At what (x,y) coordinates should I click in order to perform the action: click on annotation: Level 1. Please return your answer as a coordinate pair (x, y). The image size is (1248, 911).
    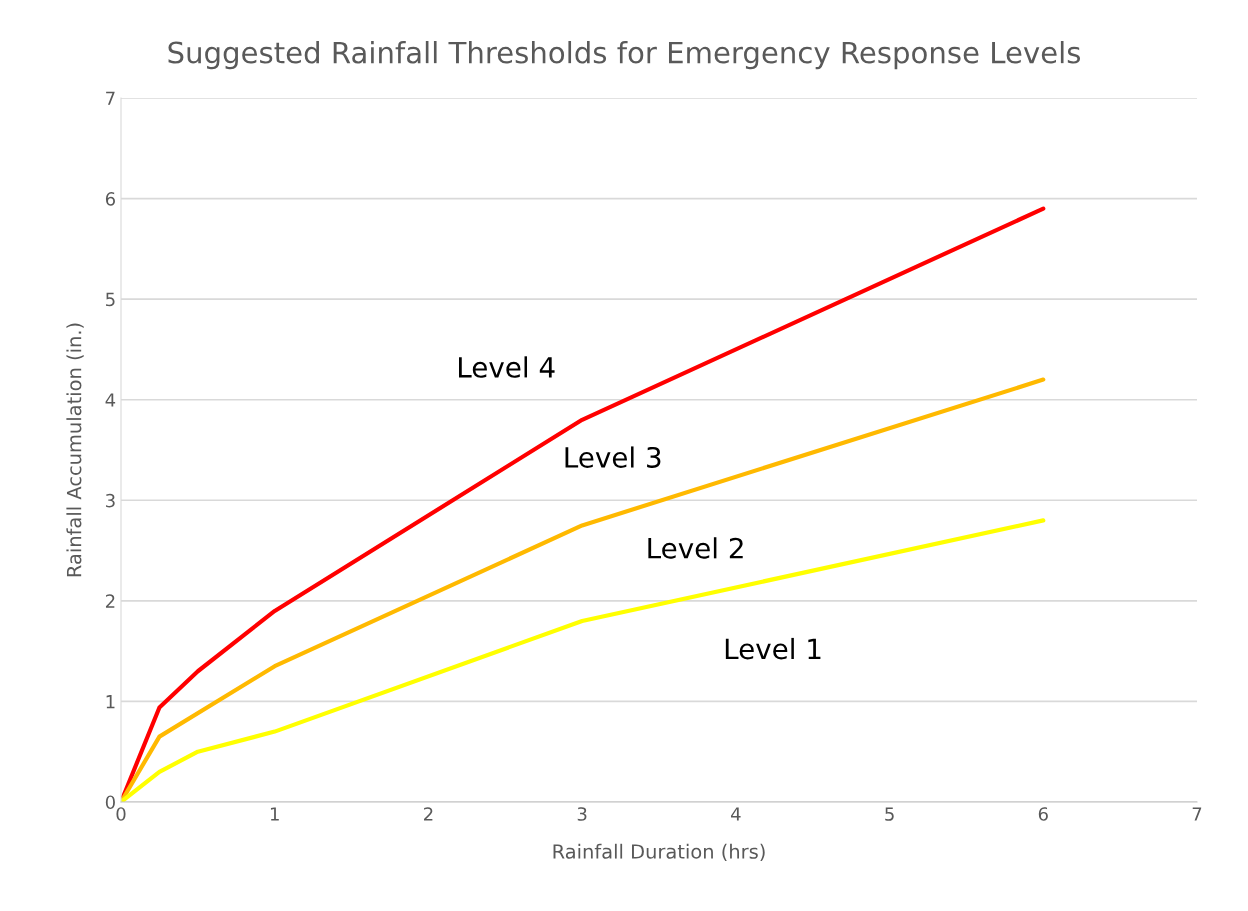
    Looking at the image, I should click on (773, 648).